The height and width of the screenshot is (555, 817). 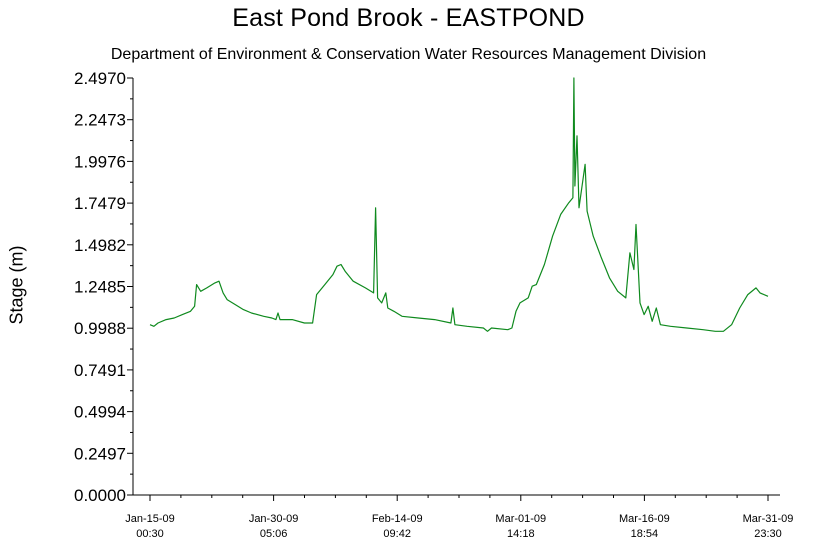 What do you see at coordinates (521, 534) in the screenshot?
I see `x-tick-label-time: 14:18` at bounding box center [521, 534].